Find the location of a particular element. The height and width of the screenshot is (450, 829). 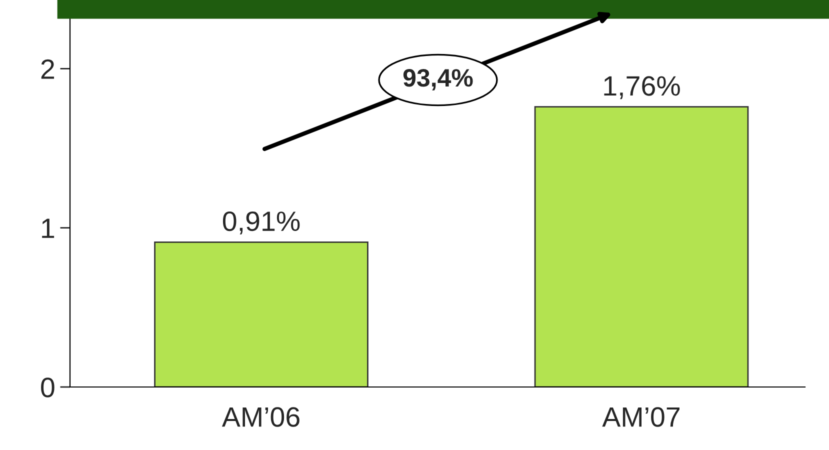

x-tick-label: AM’06 is located at coordinates (261, 417).